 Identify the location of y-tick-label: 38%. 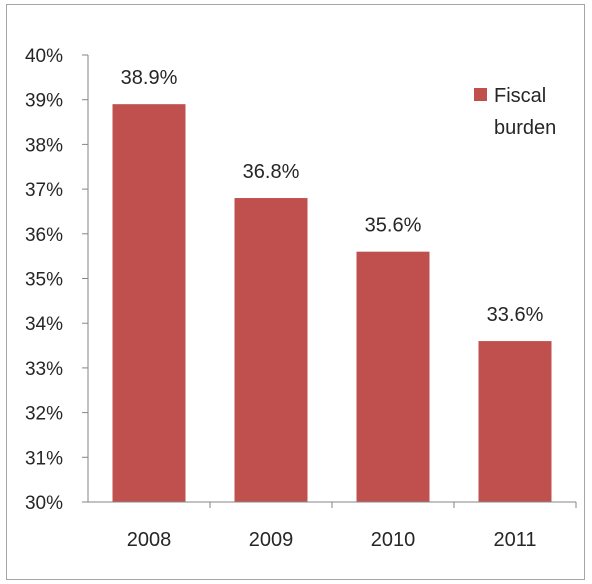
(44, 145).